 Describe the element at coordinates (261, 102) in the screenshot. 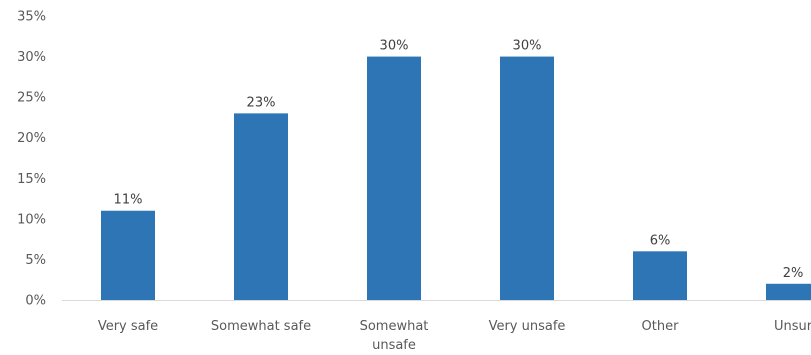

I see `data-label: 23%` at that location.